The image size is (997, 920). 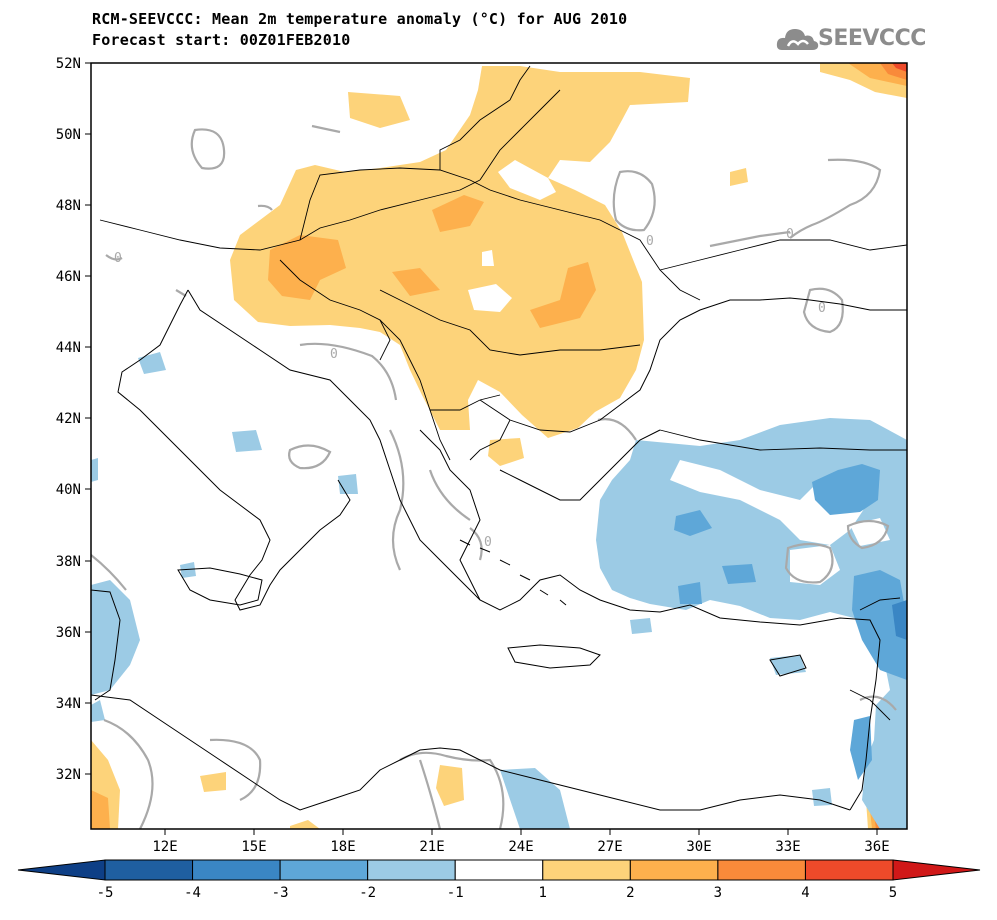 What do you see at coordinates (431, 847) in the screenshot?
I see `longitude-label: 21E` at bounding box center [431, 847].